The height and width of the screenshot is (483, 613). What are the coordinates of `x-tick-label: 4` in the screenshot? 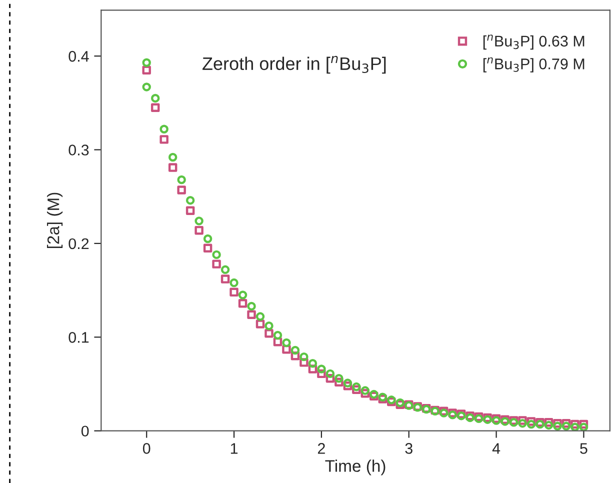 It's located at (496, 448).